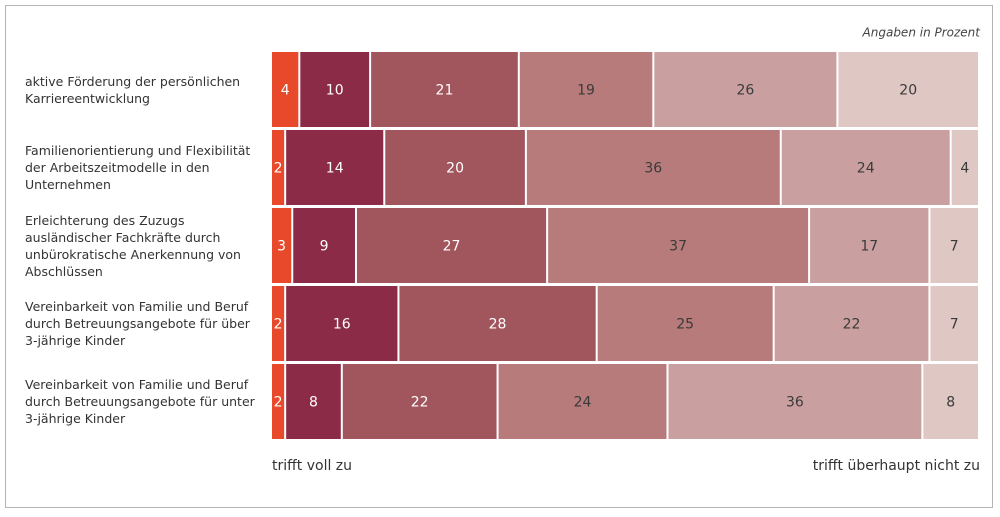 The width and height of the screenshot is (1000, 517). I want to click on value-label: 10, so click(335, 91).